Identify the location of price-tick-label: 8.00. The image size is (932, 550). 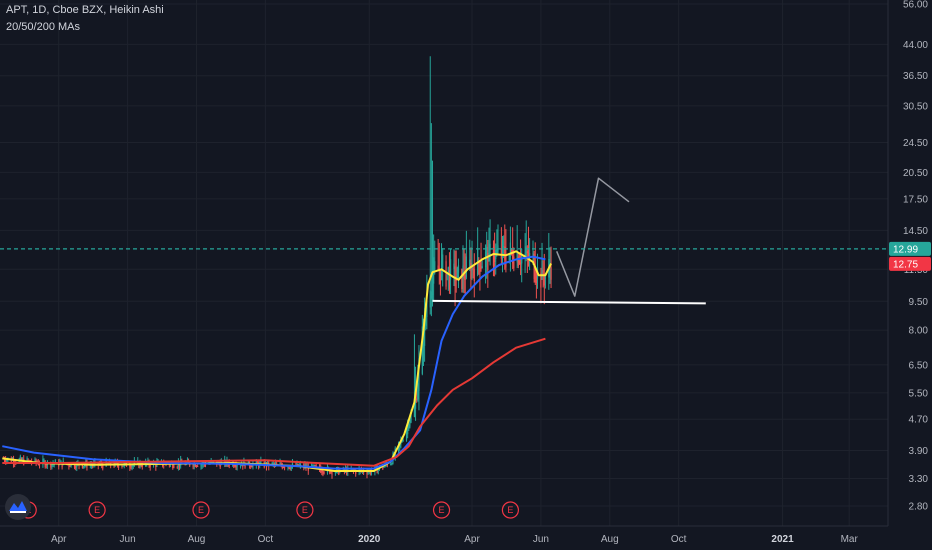
(919, 331).